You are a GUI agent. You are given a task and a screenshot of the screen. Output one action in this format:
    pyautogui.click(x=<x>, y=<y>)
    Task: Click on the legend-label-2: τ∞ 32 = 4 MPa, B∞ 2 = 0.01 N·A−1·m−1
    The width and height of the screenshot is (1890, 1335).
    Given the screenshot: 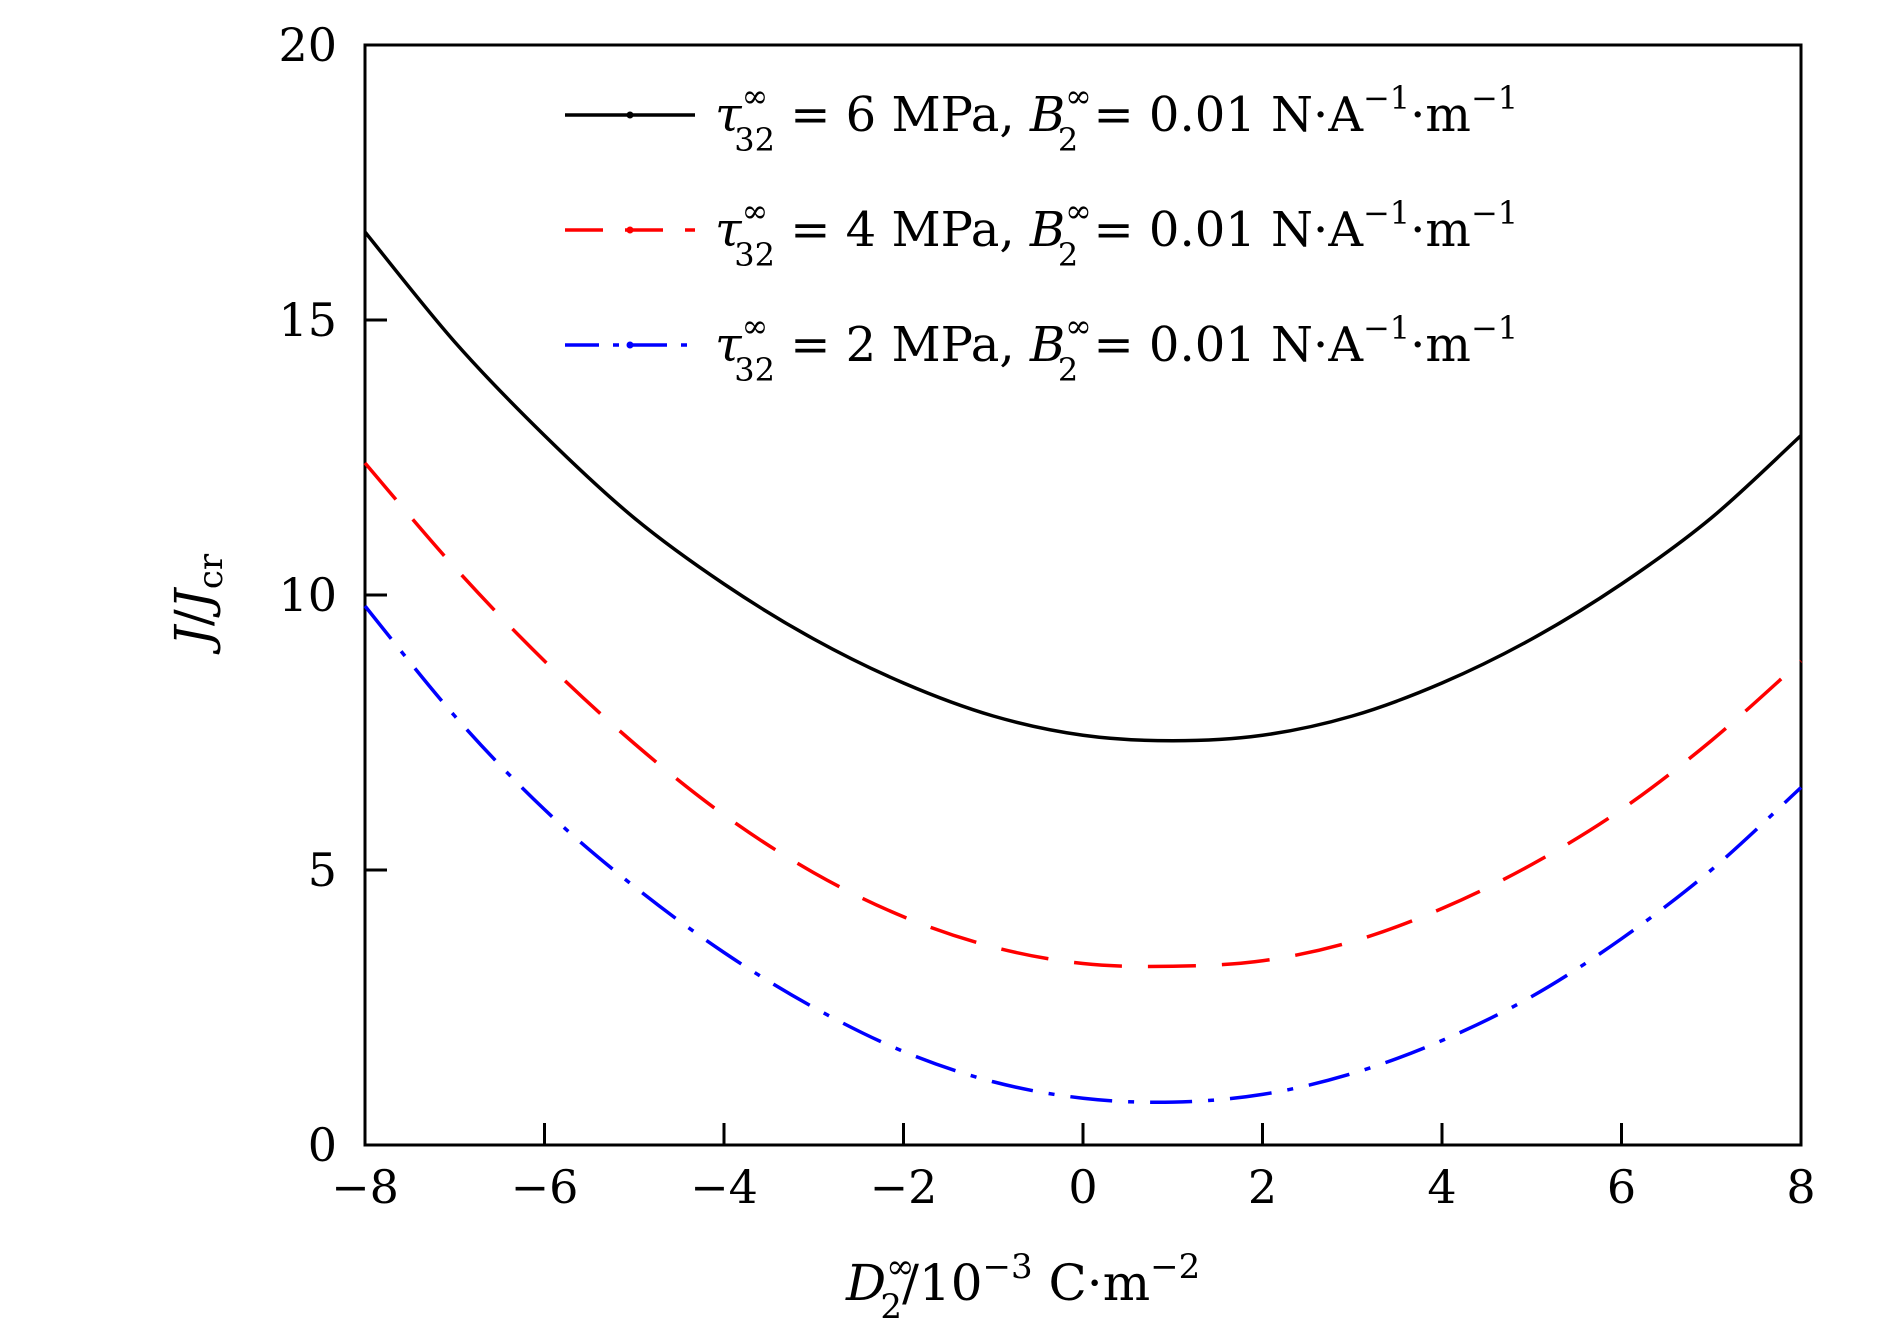 What is the action you would take?
    pyautogui.click(x=1116, y=233)
    